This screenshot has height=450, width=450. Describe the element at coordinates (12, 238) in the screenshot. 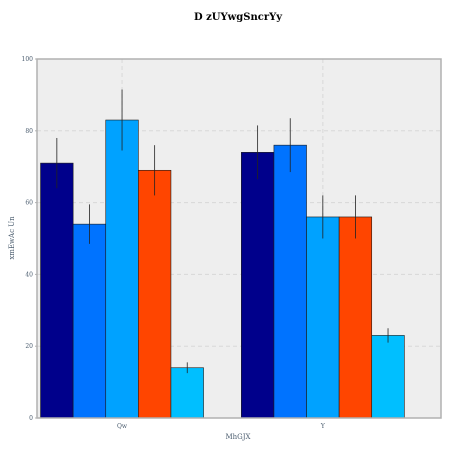

I see `y-axis-label: xmEwAc Un` at that location.